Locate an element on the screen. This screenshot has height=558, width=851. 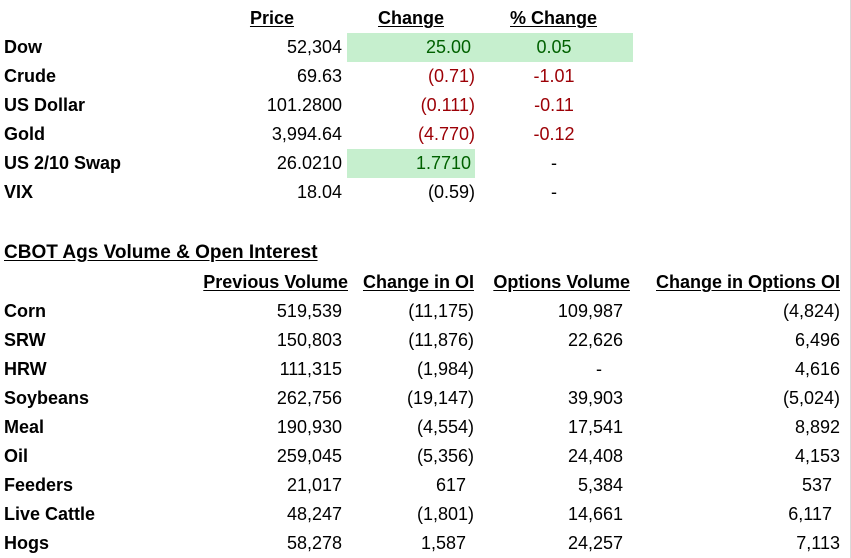
price-cell: 69.63 is located at coordinates (319, 76).